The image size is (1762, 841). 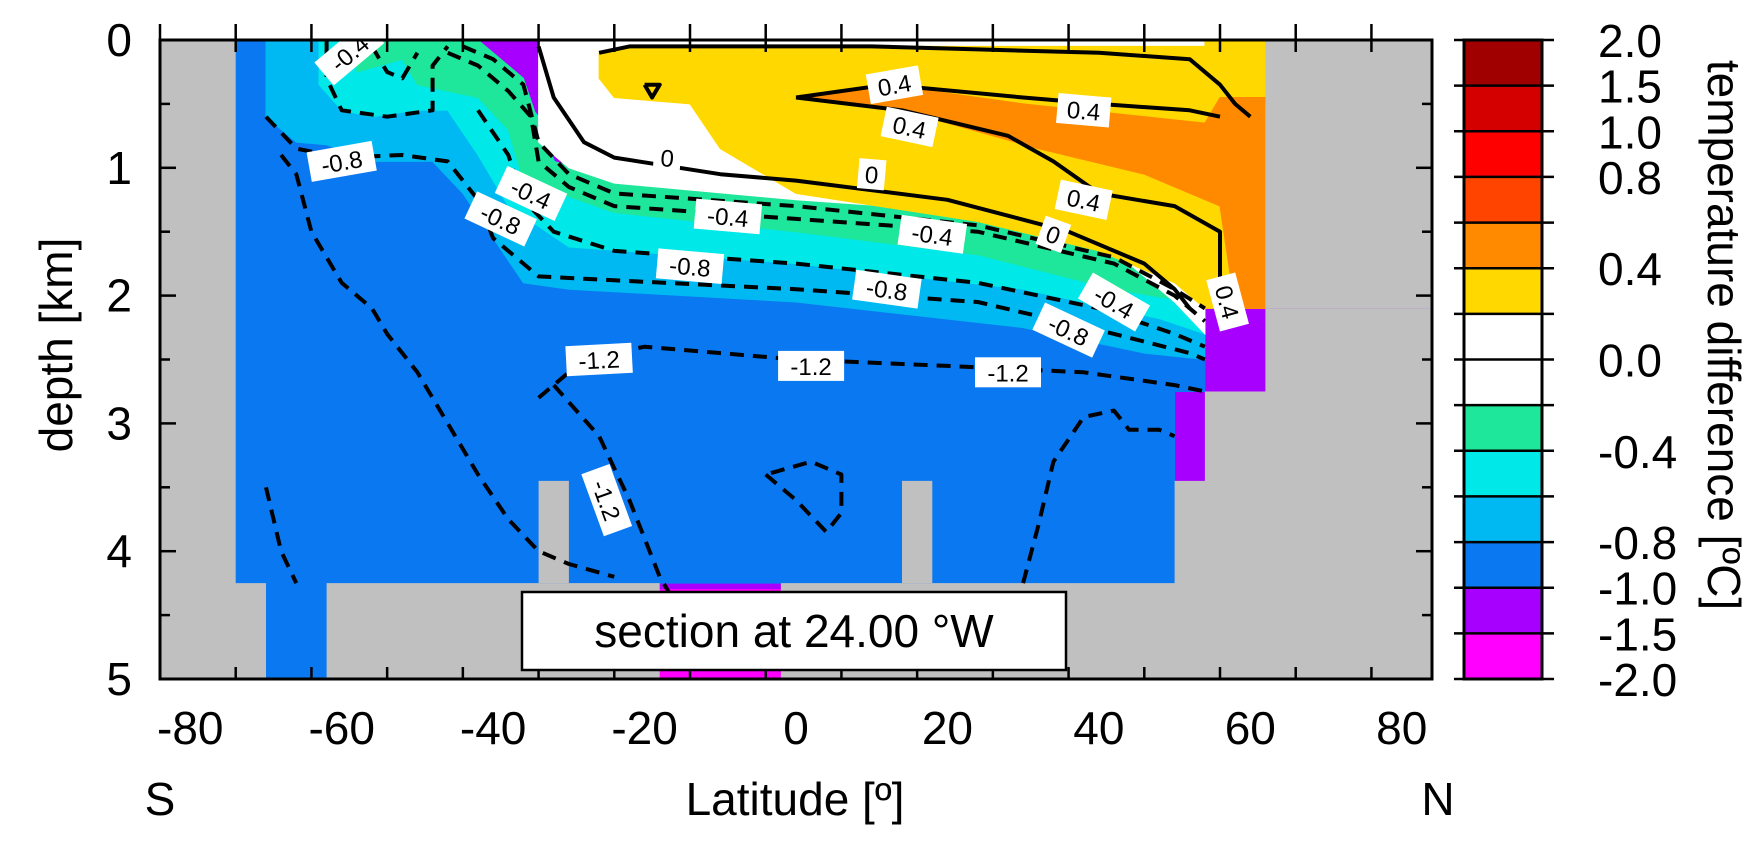 I want to click on colorbar-tick-label: -0.4, so click(x=1637, y=452).